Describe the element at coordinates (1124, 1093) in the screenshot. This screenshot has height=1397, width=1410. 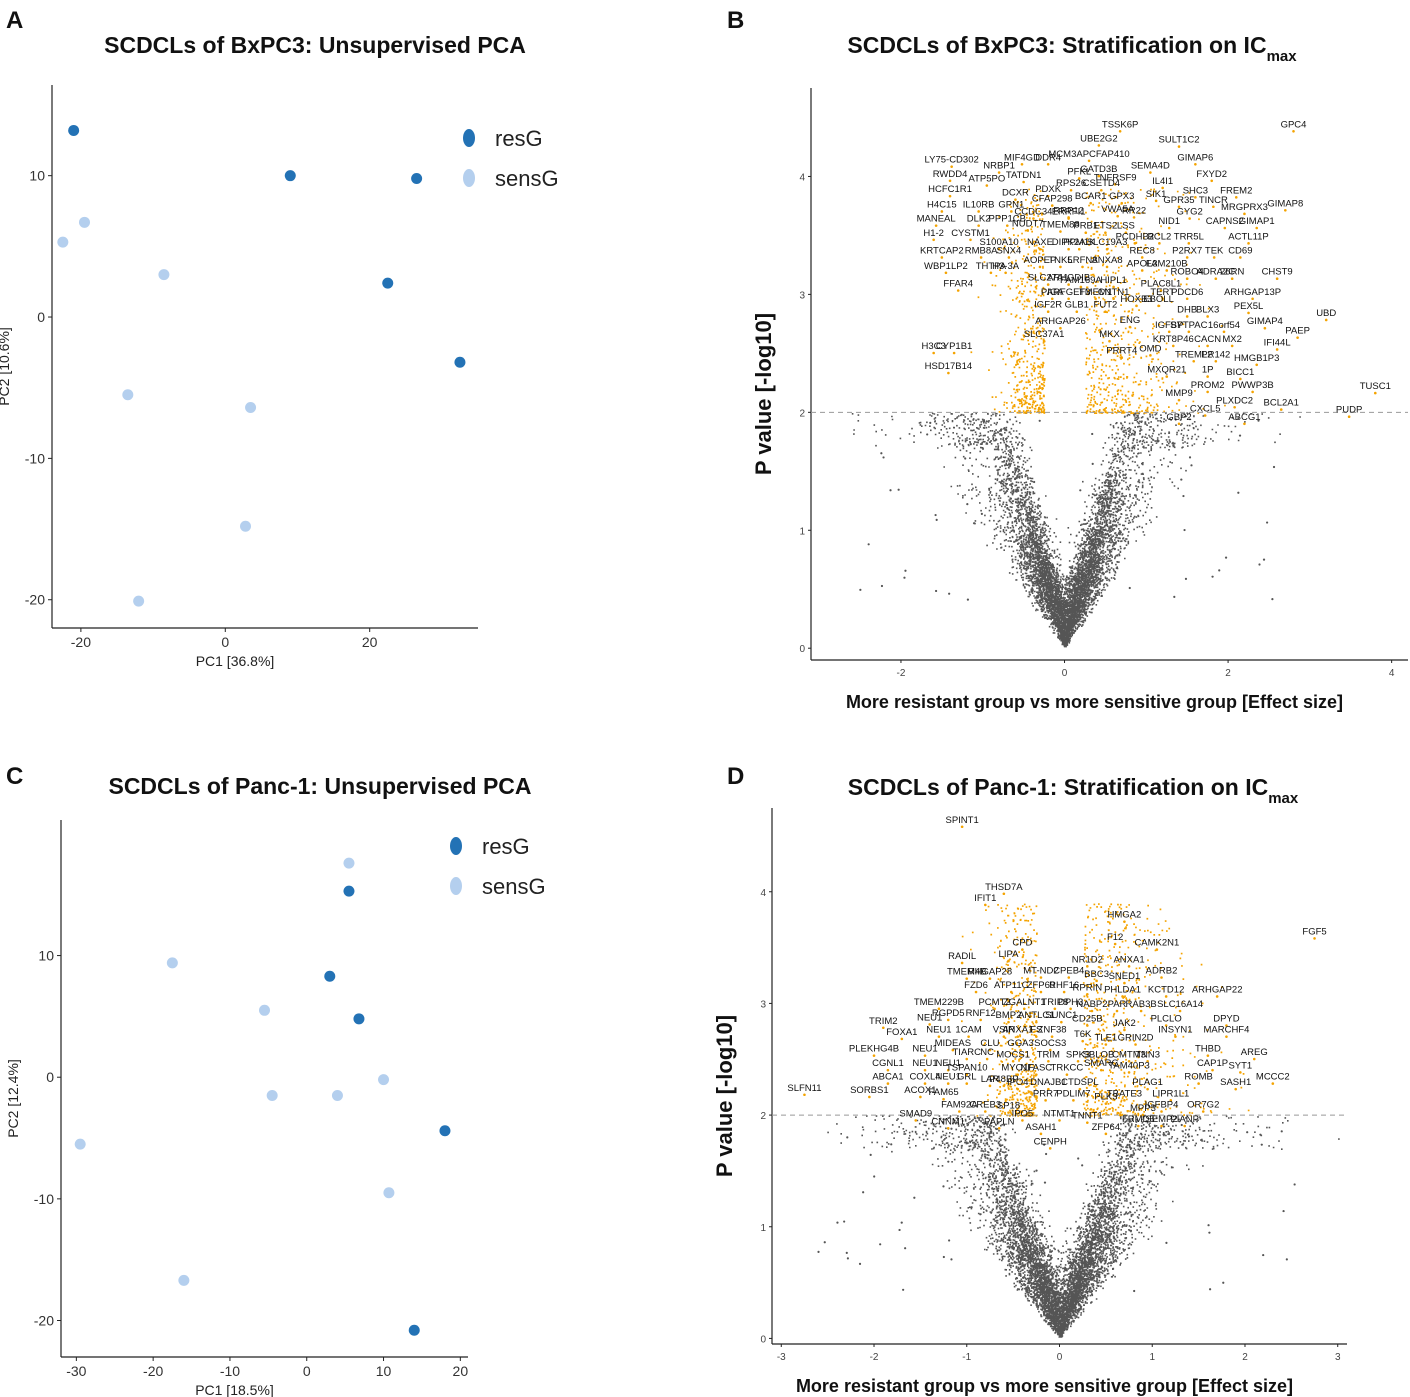
I see `gene-label: TBATE3` at that location.